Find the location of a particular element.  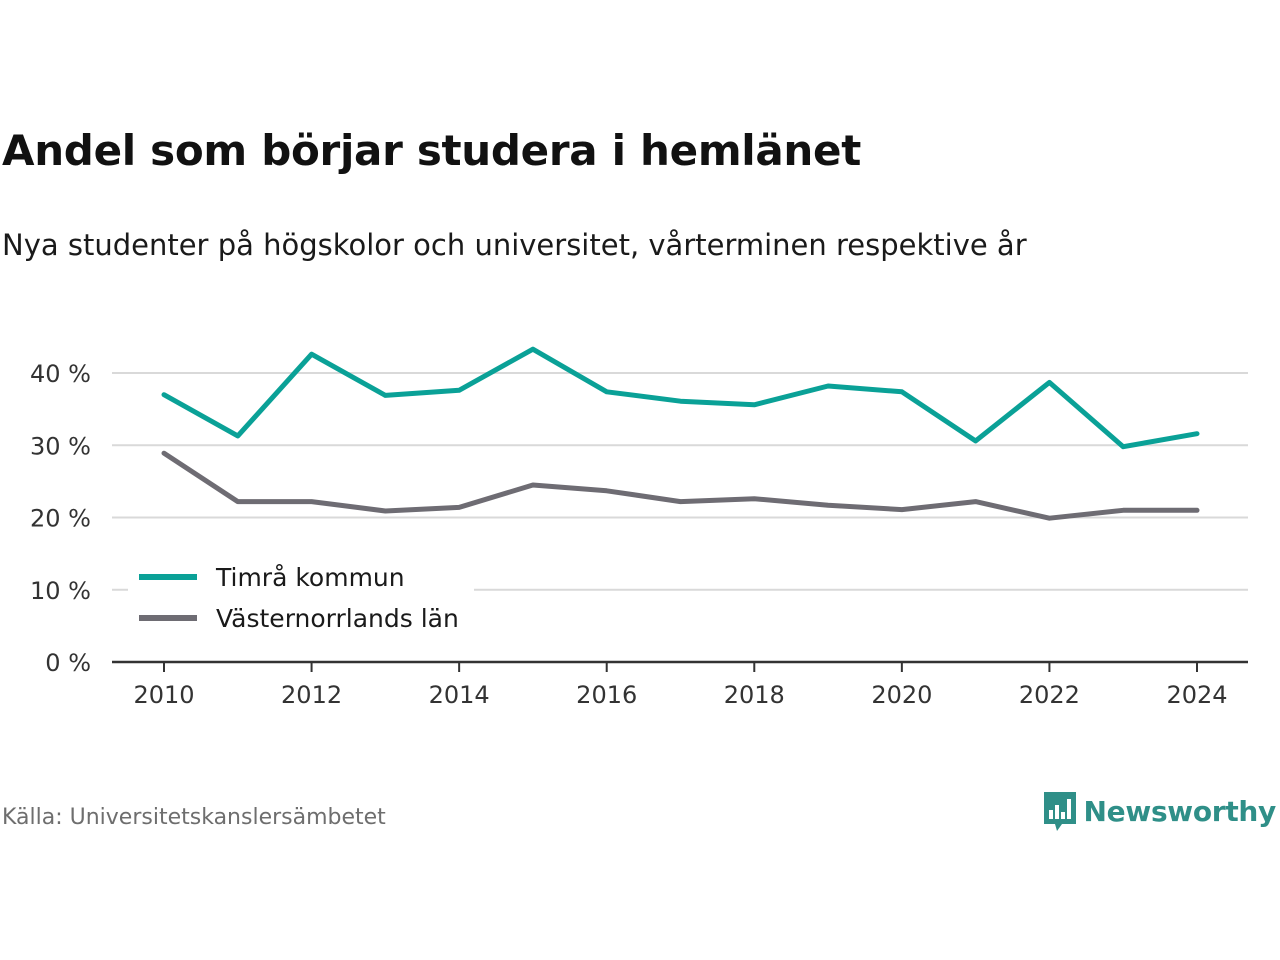

x-tick-label: 2016 is located at coordinates (606, 695).